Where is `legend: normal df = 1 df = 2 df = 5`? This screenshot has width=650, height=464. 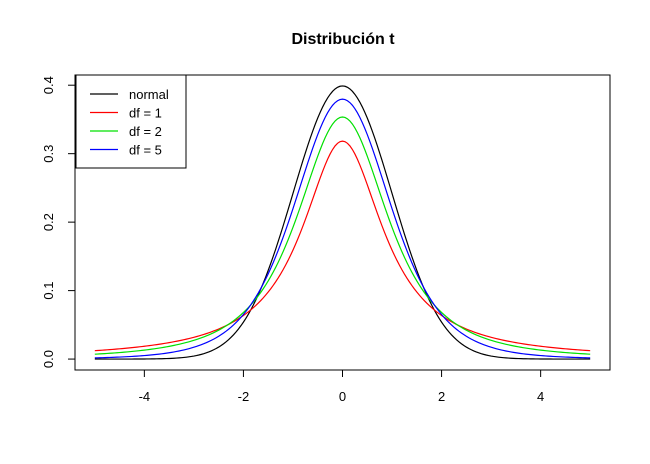 legend: normal df = 1 df = 2 df = 5 is located at coordinates (131, 121).